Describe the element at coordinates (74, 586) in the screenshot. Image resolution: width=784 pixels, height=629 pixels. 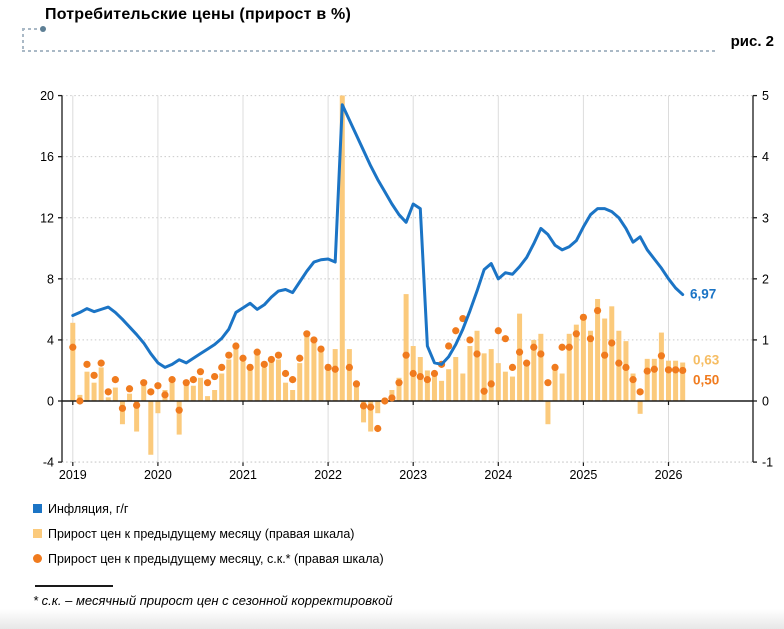
I see `footnote-separator` at that location.